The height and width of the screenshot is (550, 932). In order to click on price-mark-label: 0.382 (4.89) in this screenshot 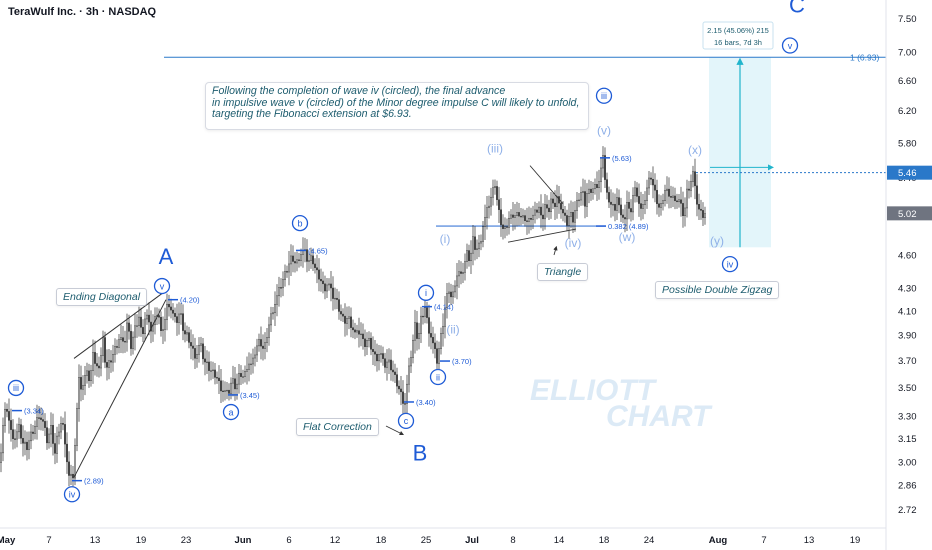, I will do `click(628, 226)`.